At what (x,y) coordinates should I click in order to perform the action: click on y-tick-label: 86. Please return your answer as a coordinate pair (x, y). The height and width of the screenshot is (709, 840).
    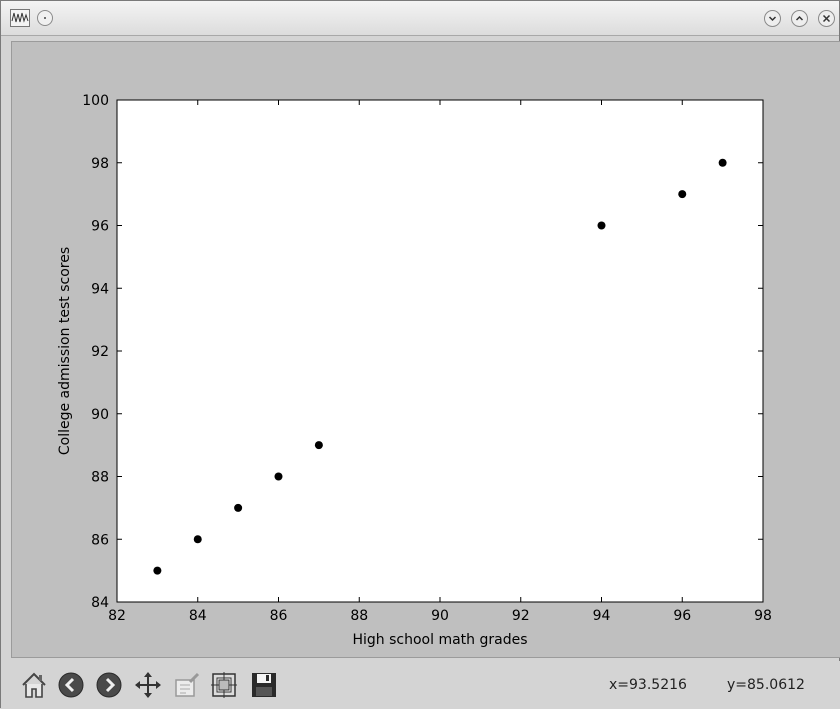
    Looking at the image, I should click on (100, 540).